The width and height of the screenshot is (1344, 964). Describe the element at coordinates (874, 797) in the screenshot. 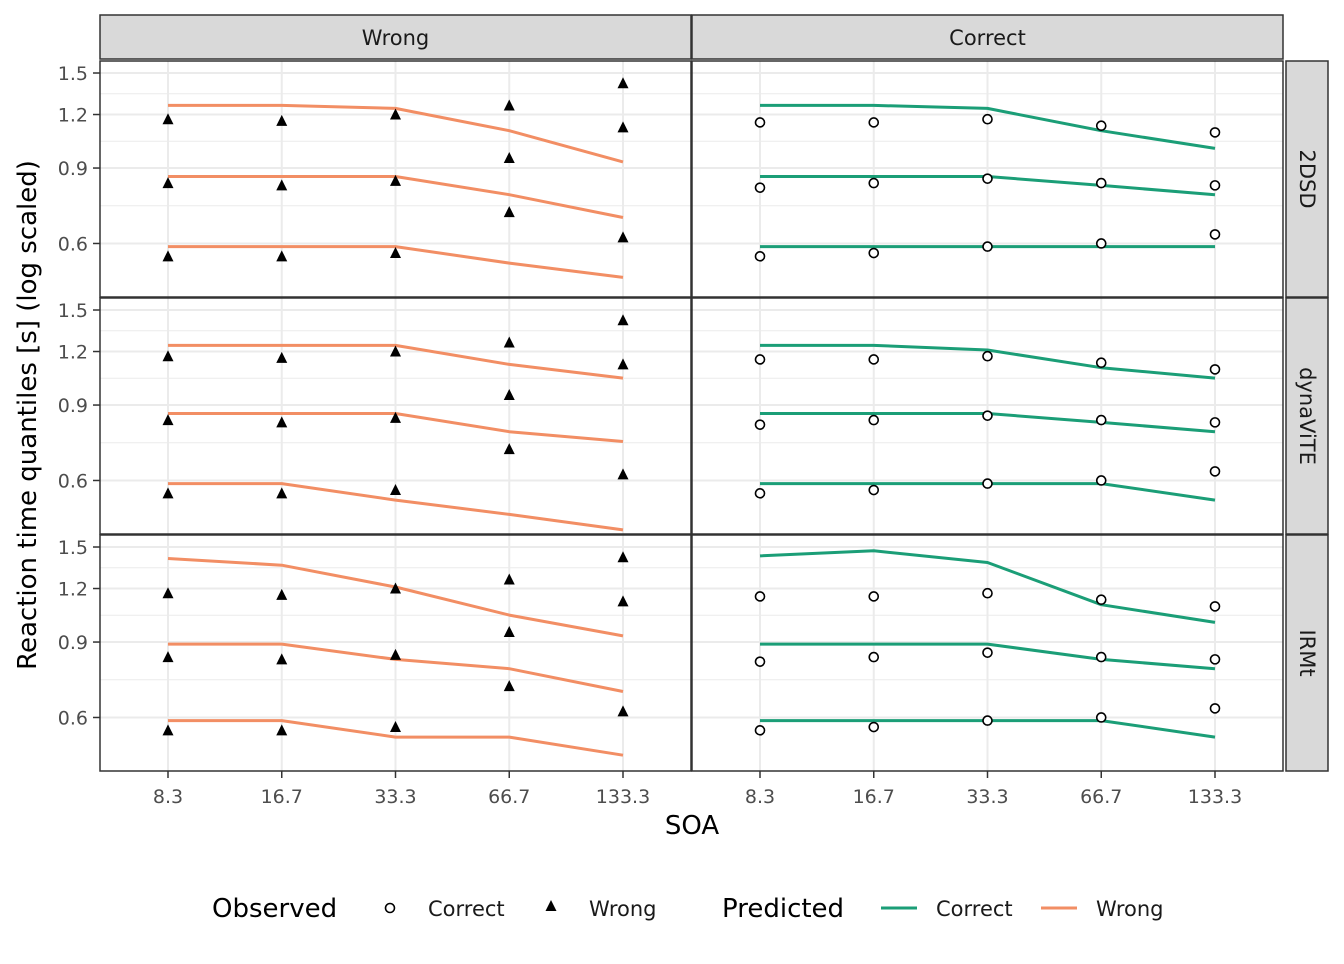

I see `x-tick-label: 16.7` at that location.